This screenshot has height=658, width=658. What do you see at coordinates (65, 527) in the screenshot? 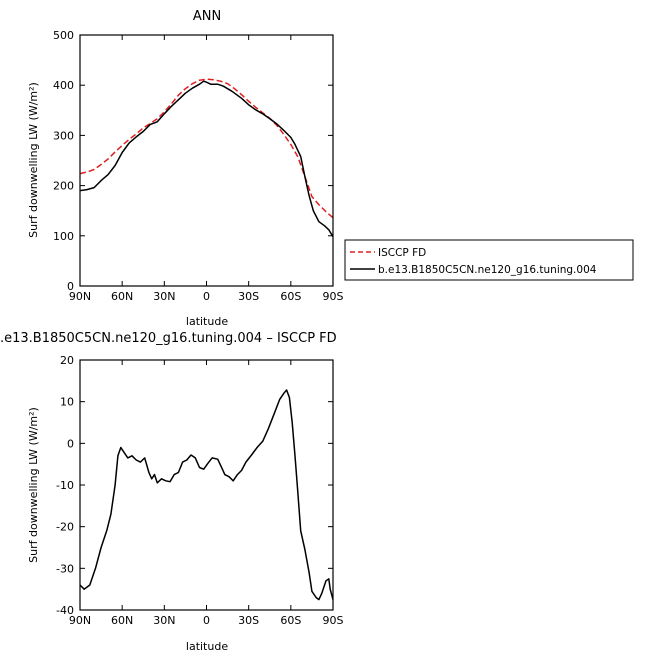
I see `bottom-y-tick-label: -20` at bounding box center [65, 527].